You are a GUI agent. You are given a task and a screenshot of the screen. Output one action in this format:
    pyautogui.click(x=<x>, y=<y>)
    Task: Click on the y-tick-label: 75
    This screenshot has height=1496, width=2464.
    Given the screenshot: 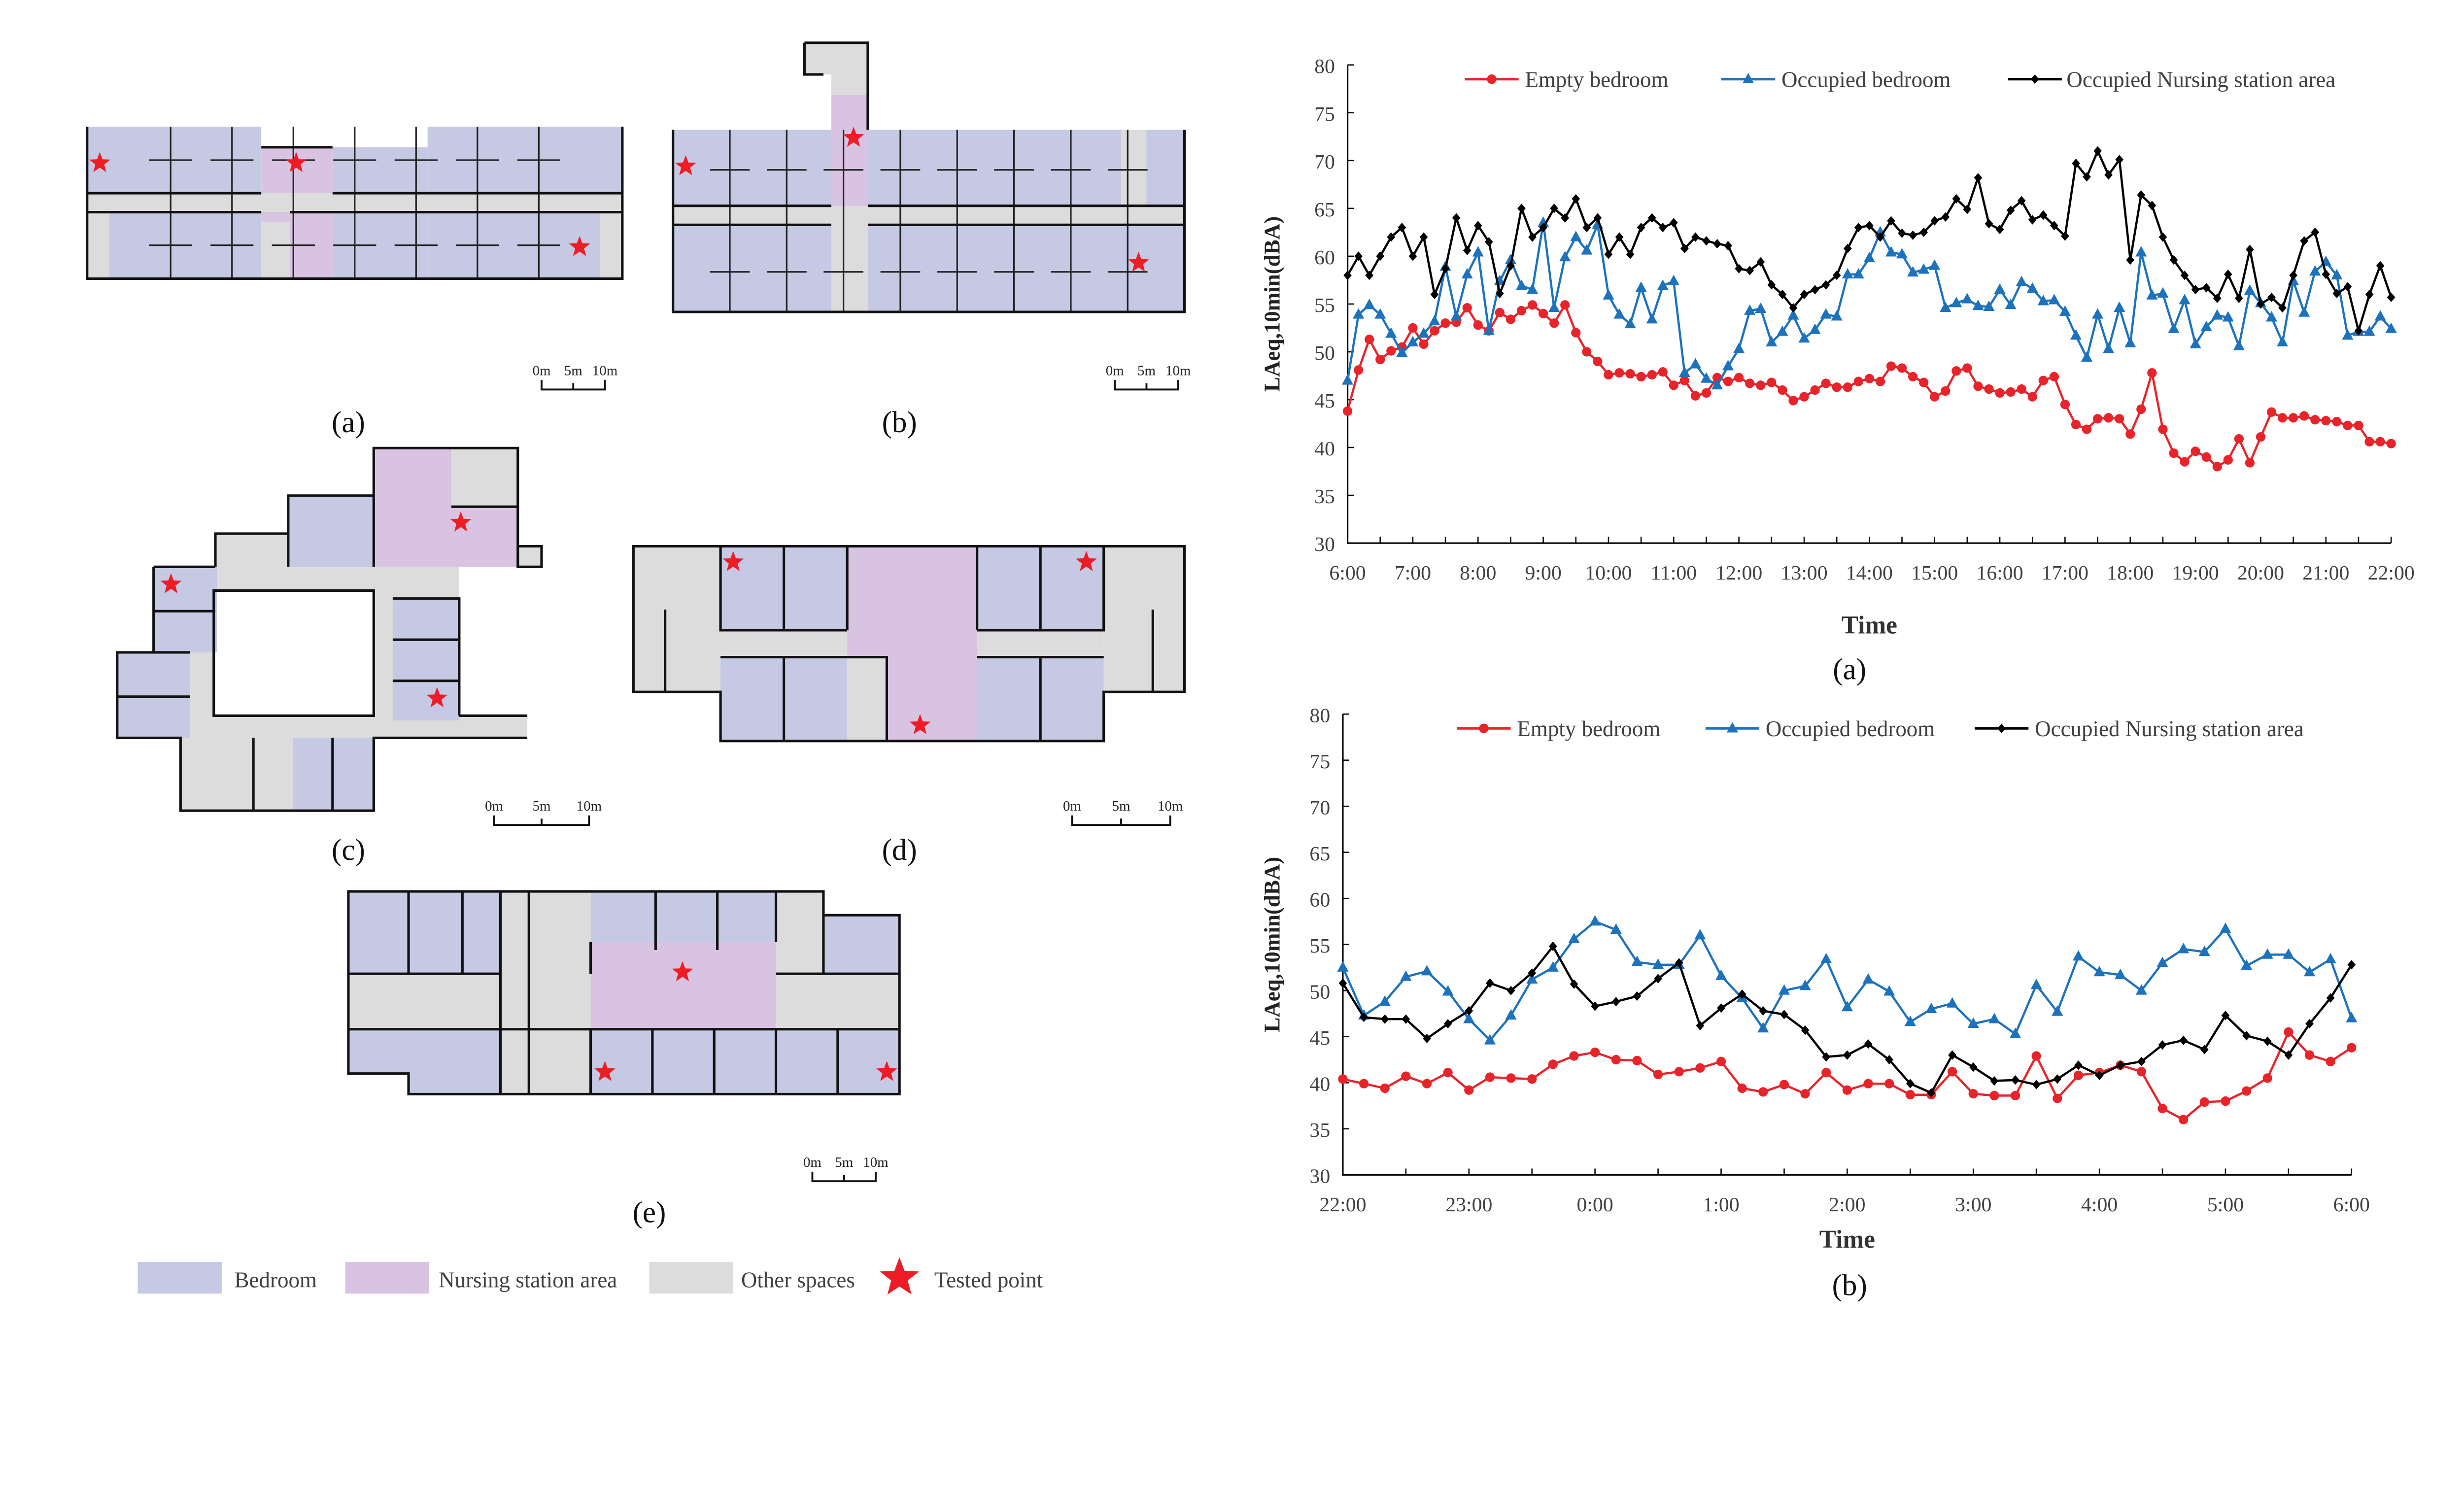 What is the action you would take?
    pyautogui.click(x=1324, y=114)
    